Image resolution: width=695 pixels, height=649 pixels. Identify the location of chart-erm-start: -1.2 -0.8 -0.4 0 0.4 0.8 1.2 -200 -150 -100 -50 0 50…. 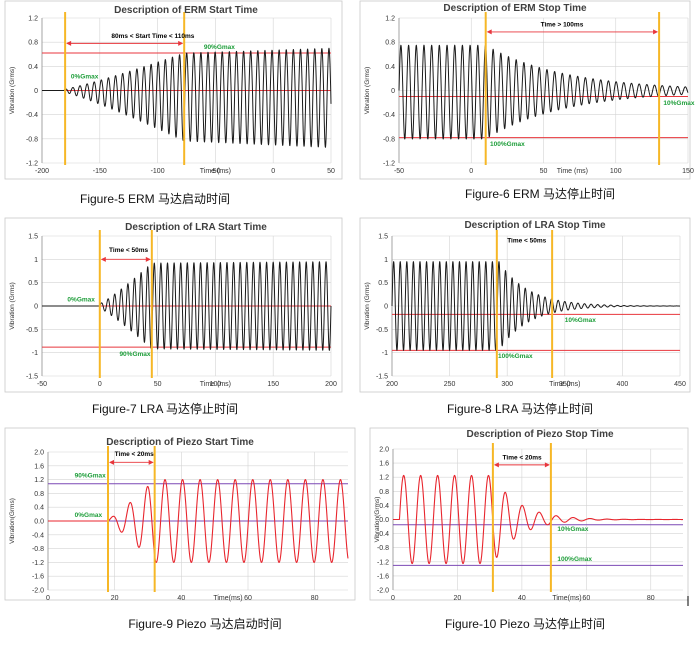
(173, 90).